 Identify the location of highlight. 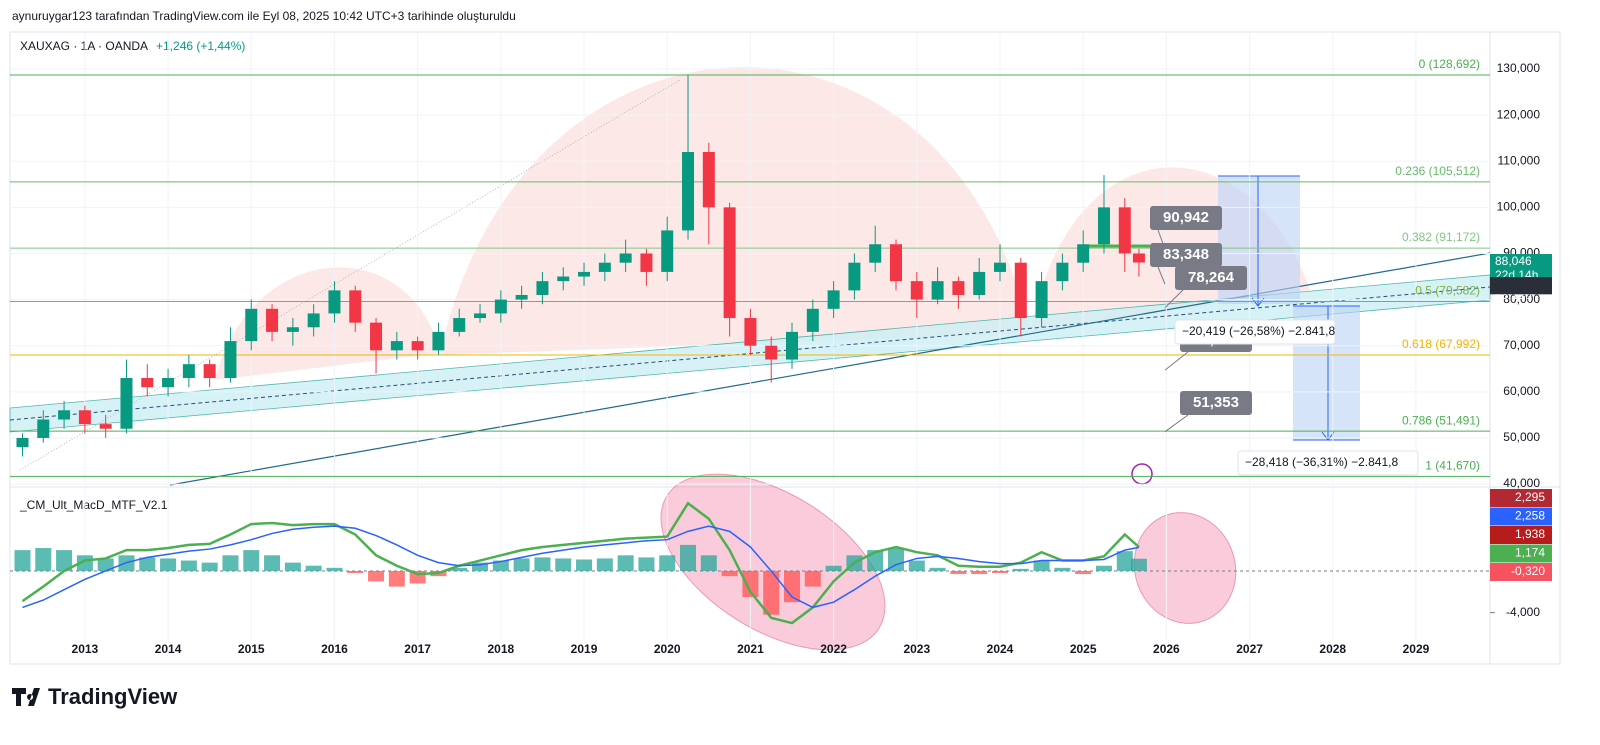
(1185, 568).